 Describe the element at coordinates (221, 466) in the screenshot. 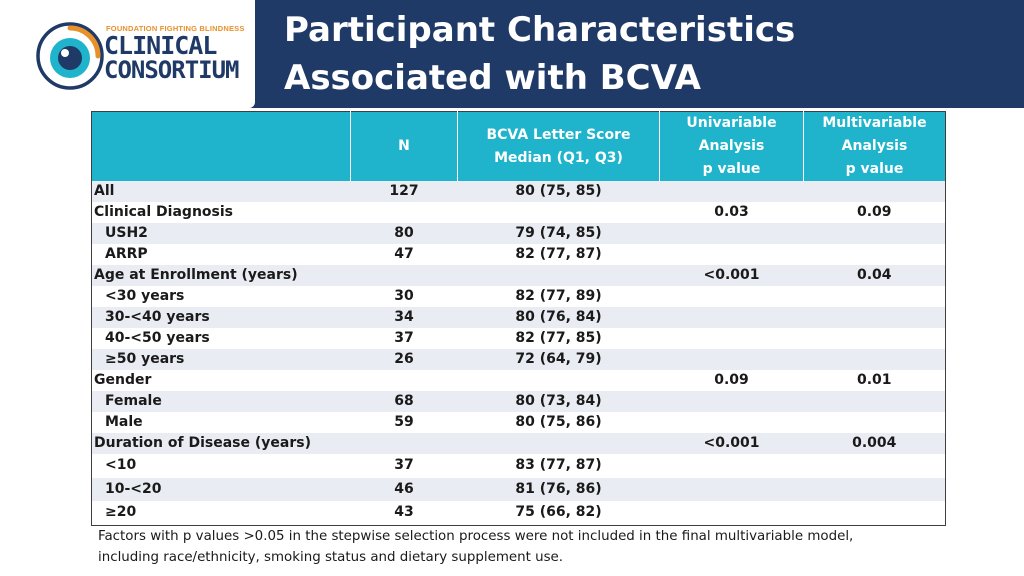

I see `row-label: <10` at that location.